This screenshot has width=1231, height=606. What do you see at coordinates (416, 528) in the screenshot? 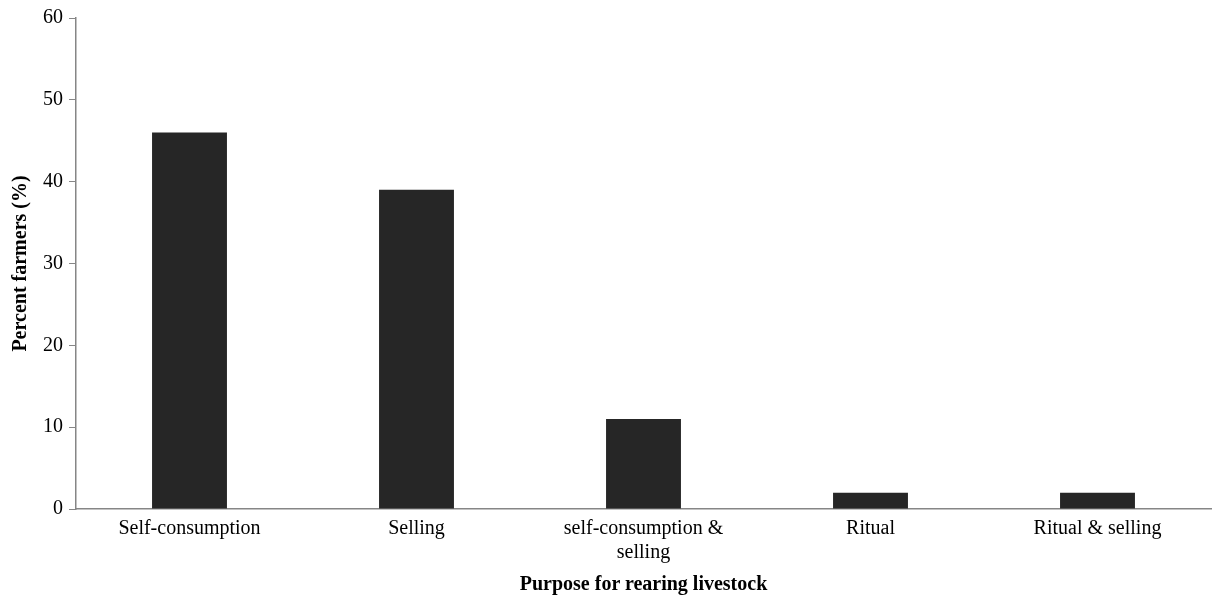
I see `x-tick-label: Selling` at bounding box center [416, 528].